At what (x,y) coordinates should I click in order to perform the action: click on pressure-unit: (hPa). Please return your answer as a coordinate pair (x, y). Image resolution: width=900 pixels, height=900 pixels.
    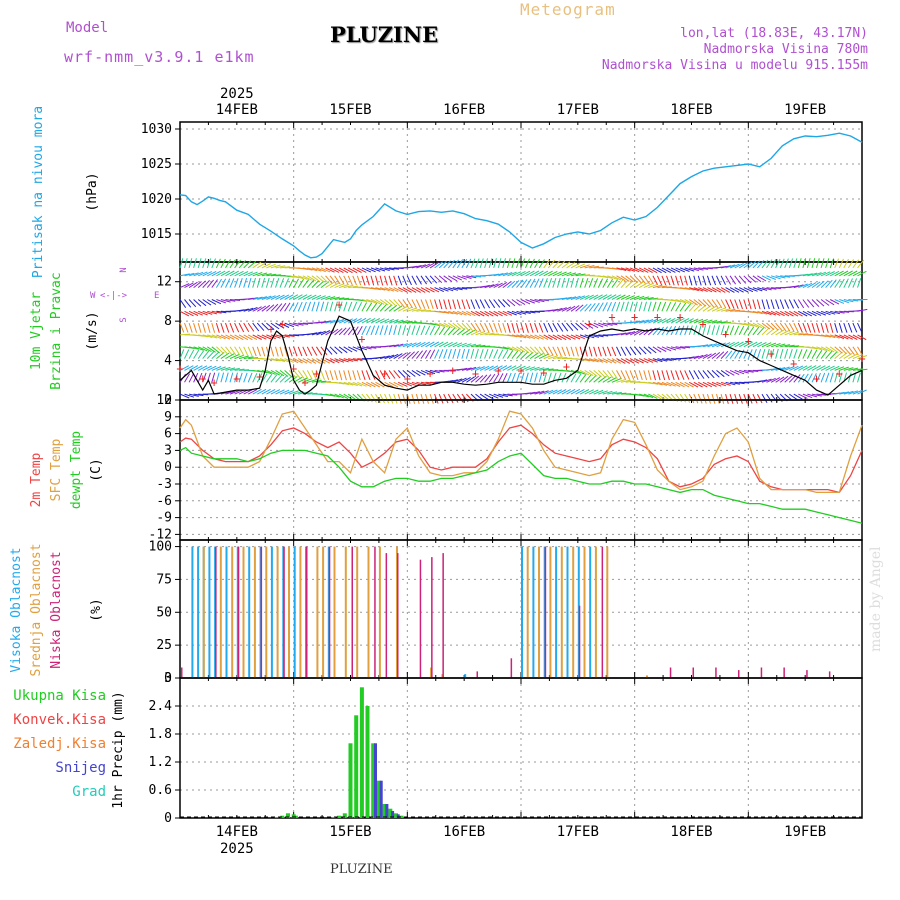
    Looking at the image, I should click on (92, 191).